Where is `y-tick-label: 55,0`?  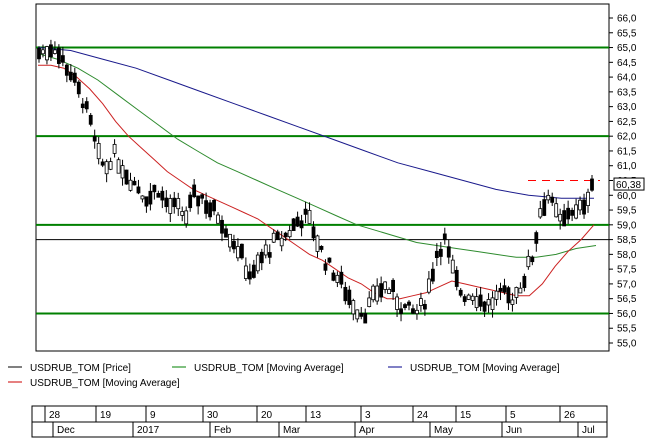 y-tick-label: 55,0 is located at coordinates (627, 344).